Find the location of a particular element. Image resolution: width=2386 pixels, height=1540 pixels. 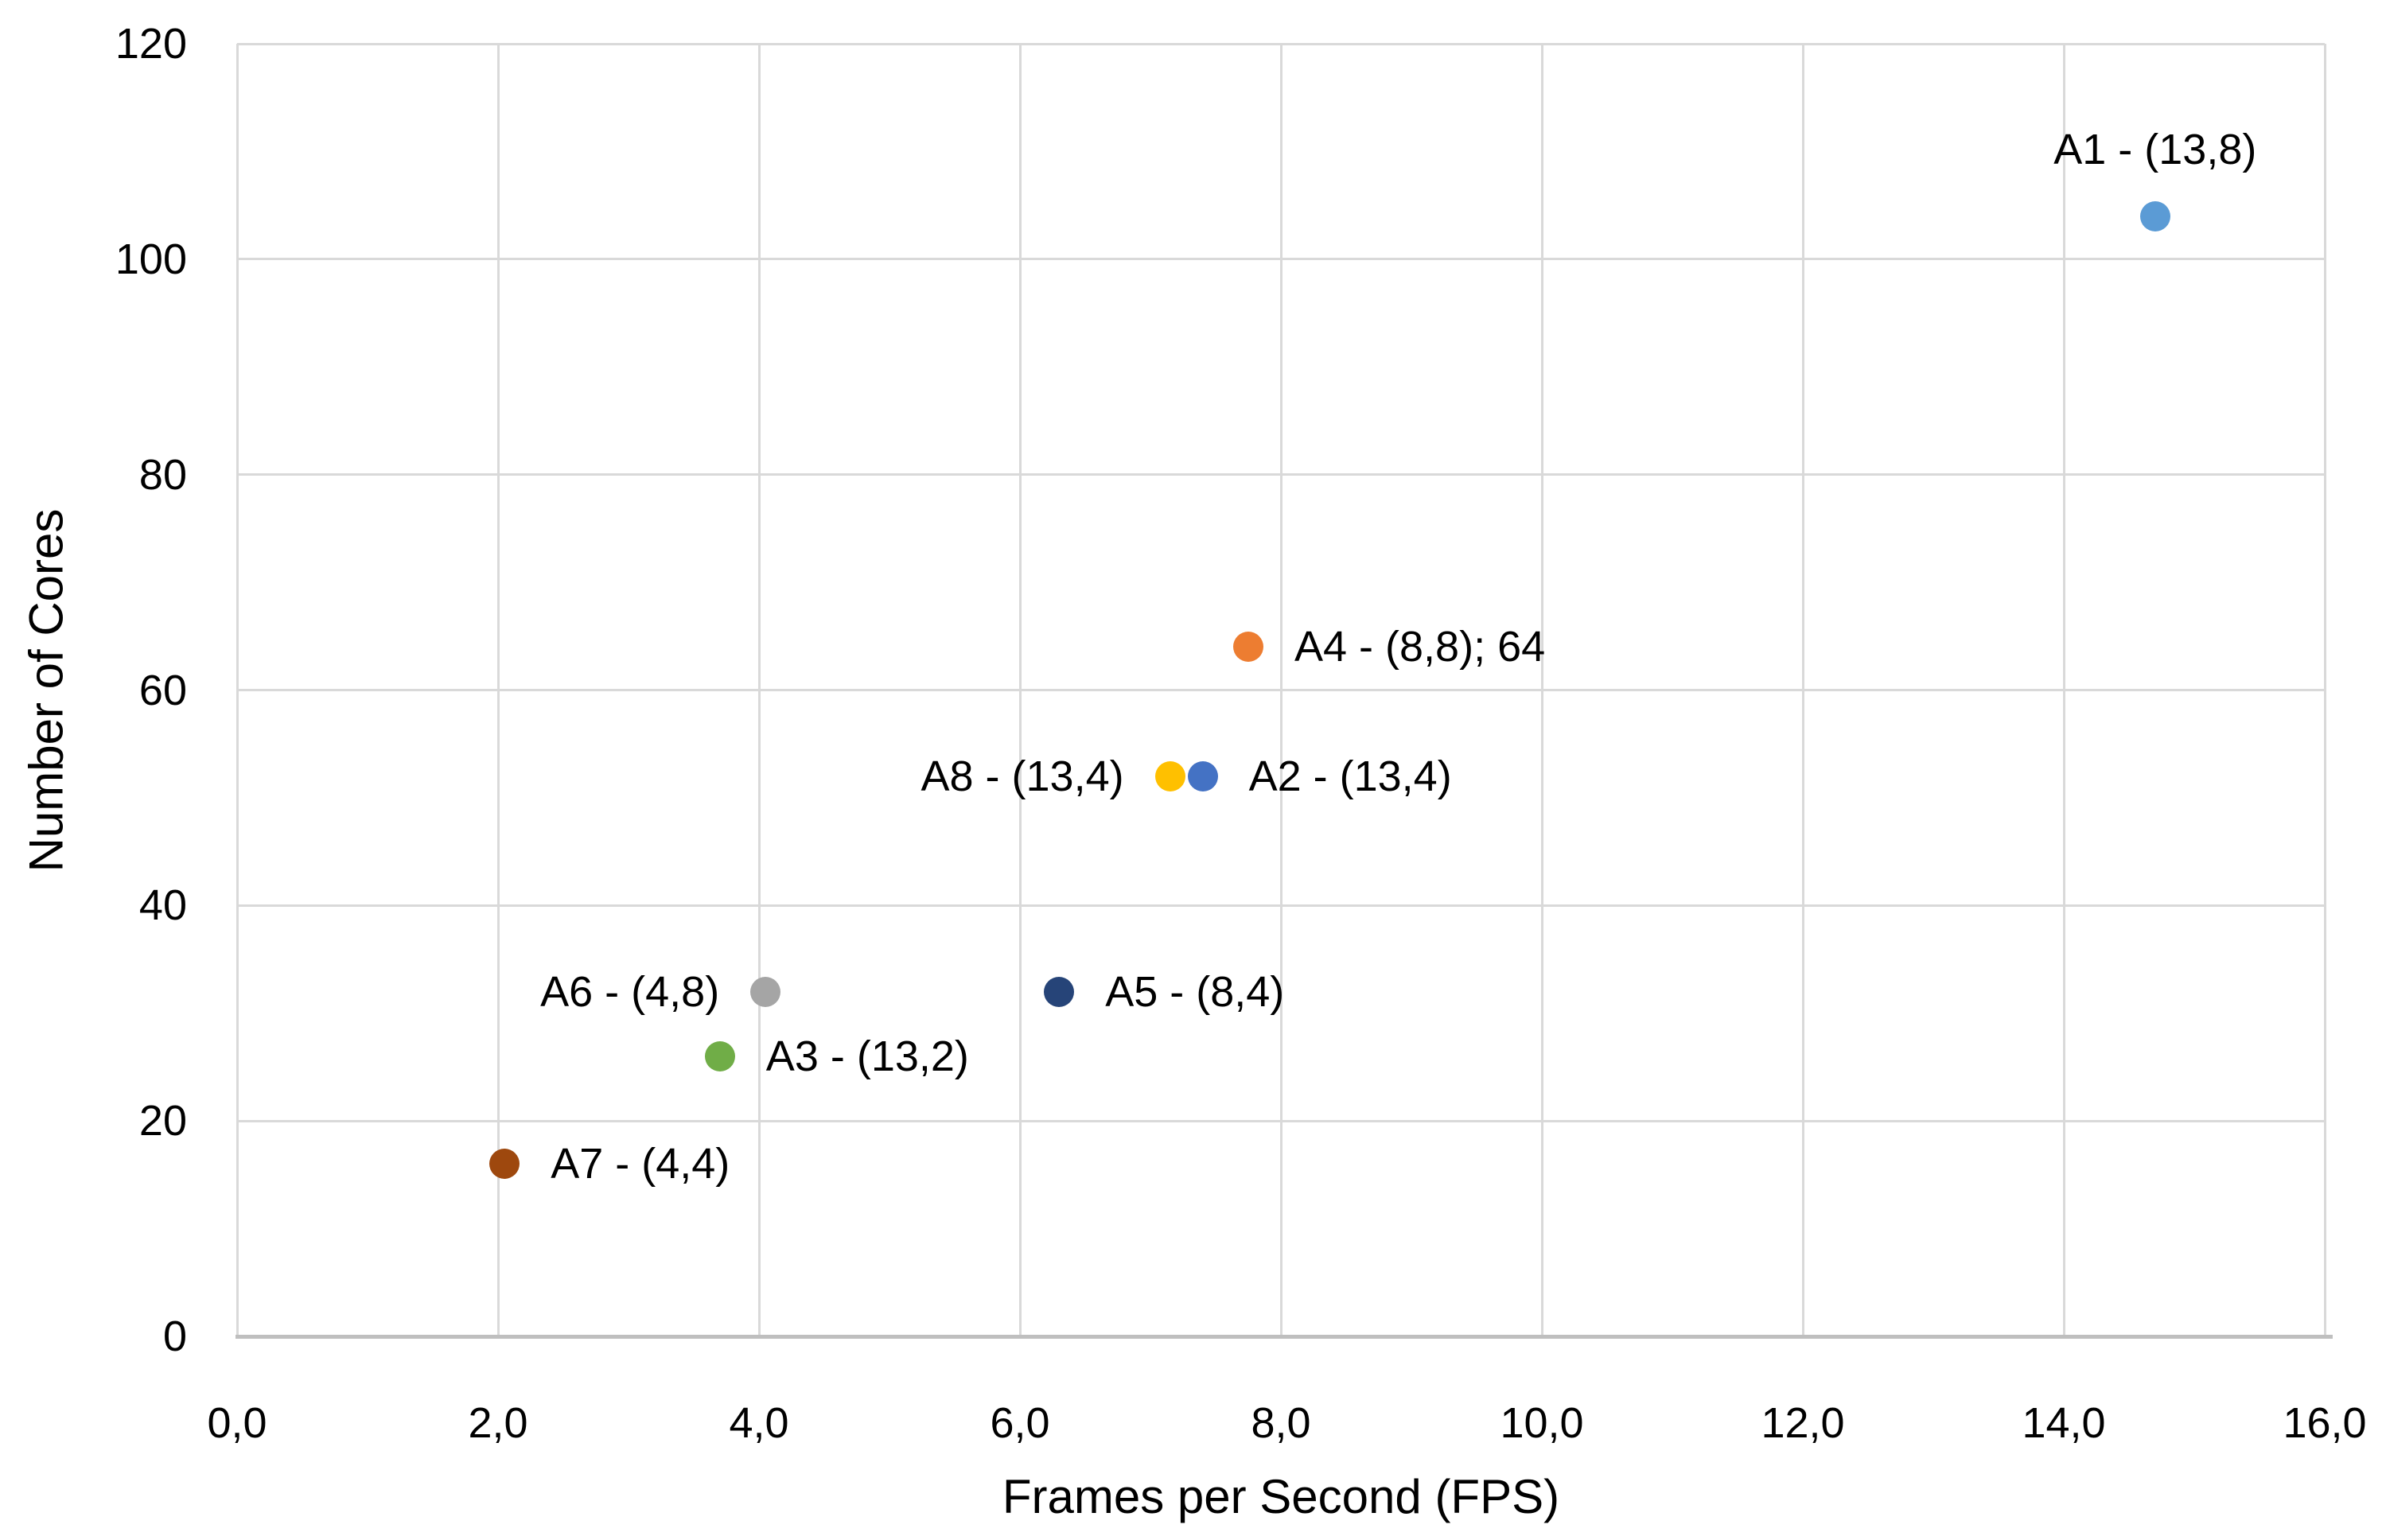

data-point-A4 is located at coordinates (1248, 647).